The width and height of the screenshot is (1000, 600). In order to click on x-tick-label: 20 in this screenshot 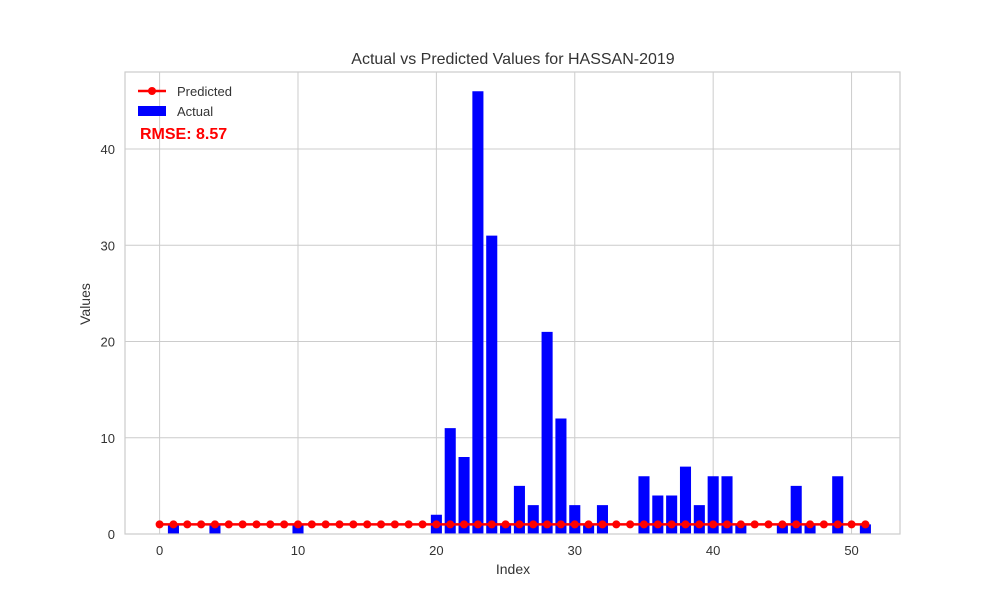, I will do `click(436, 550)`.